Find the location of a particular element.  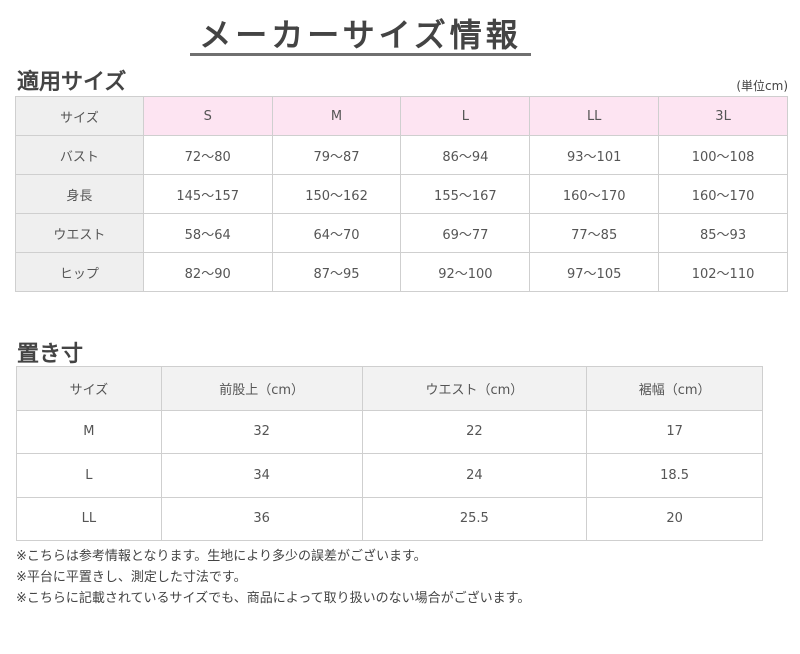

table-cell: 69〜77 is located at coordinates (465, 233).